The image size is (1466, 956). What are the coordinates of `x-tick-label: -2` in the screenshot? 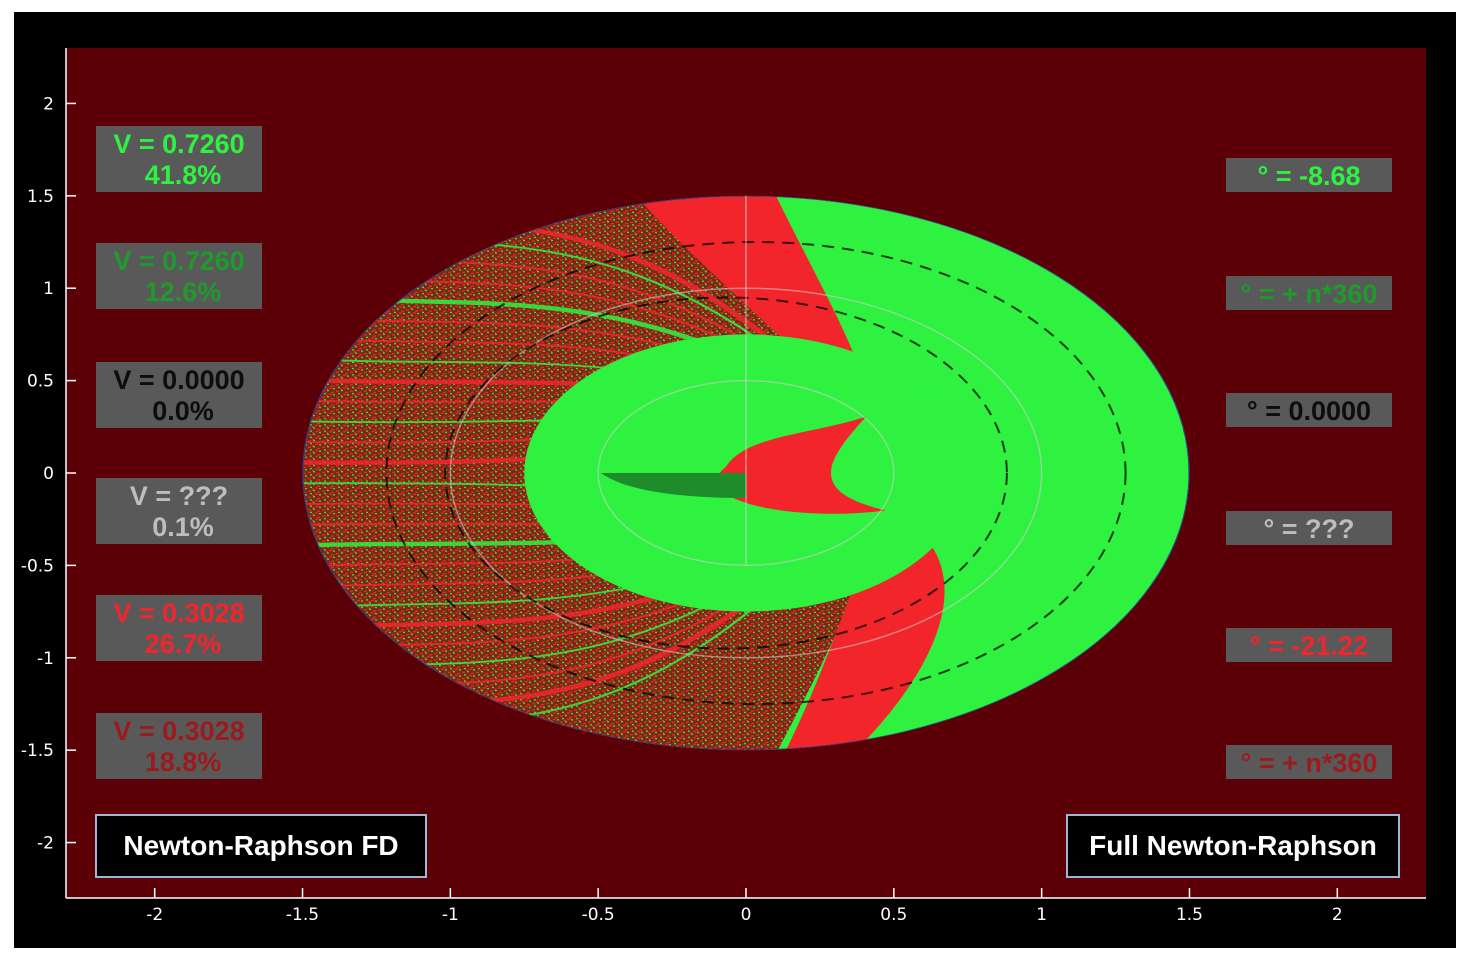 It's located at (154, 915).